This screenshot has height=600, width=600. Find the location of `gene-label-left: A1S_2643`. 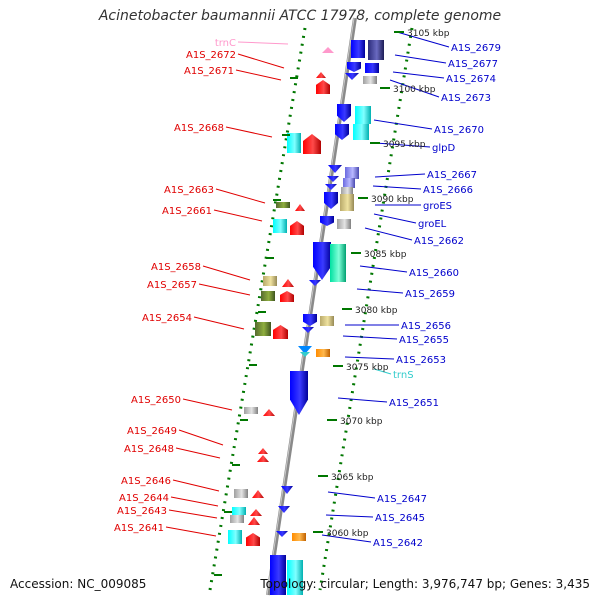

gene-label-left: A1S_2643 is located at coordinates (142, 511).